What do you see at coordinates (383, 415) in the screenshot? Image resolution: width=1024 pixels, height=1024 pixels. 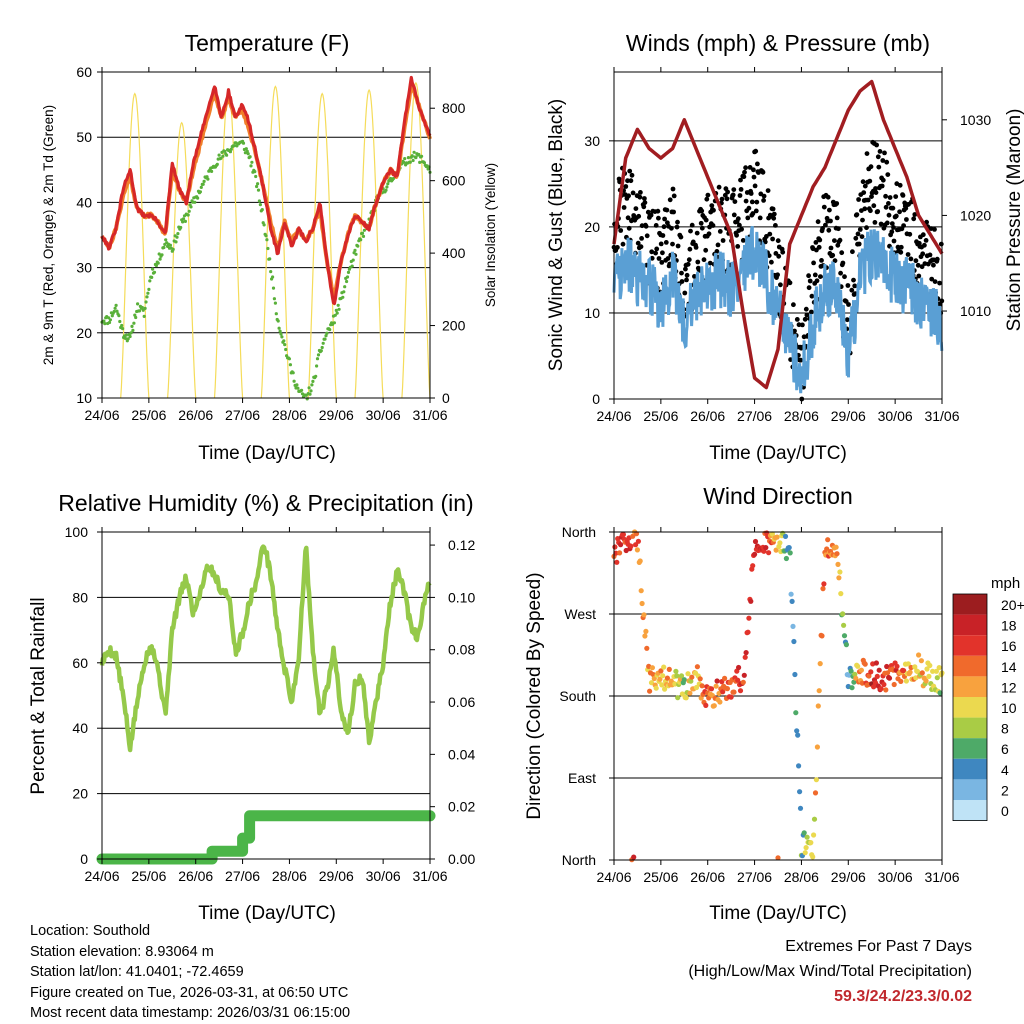 I see `temperature-x-tick-label: 30/06` at bounding box center [383, 415].